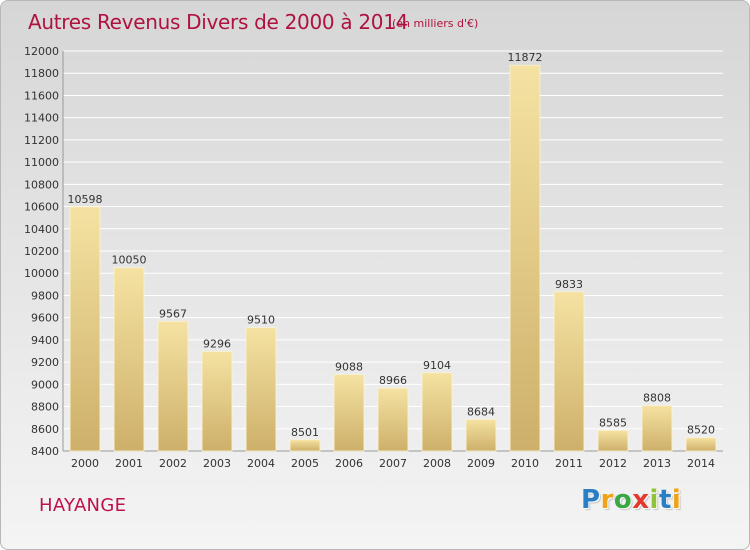  What do you see at coordinates (173, 386) in the screenshot?
I see `bar-2002` at bounding box center [173, 386].